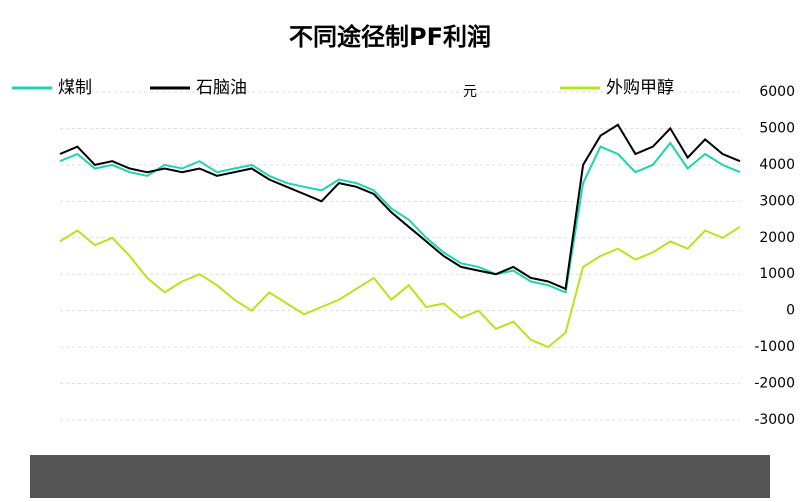 The image size is (800, 502). What do you see at coordinates (777, 92) in the screenshot?
I see `y-tick-label: 6000` at bounding box center [777, 92].